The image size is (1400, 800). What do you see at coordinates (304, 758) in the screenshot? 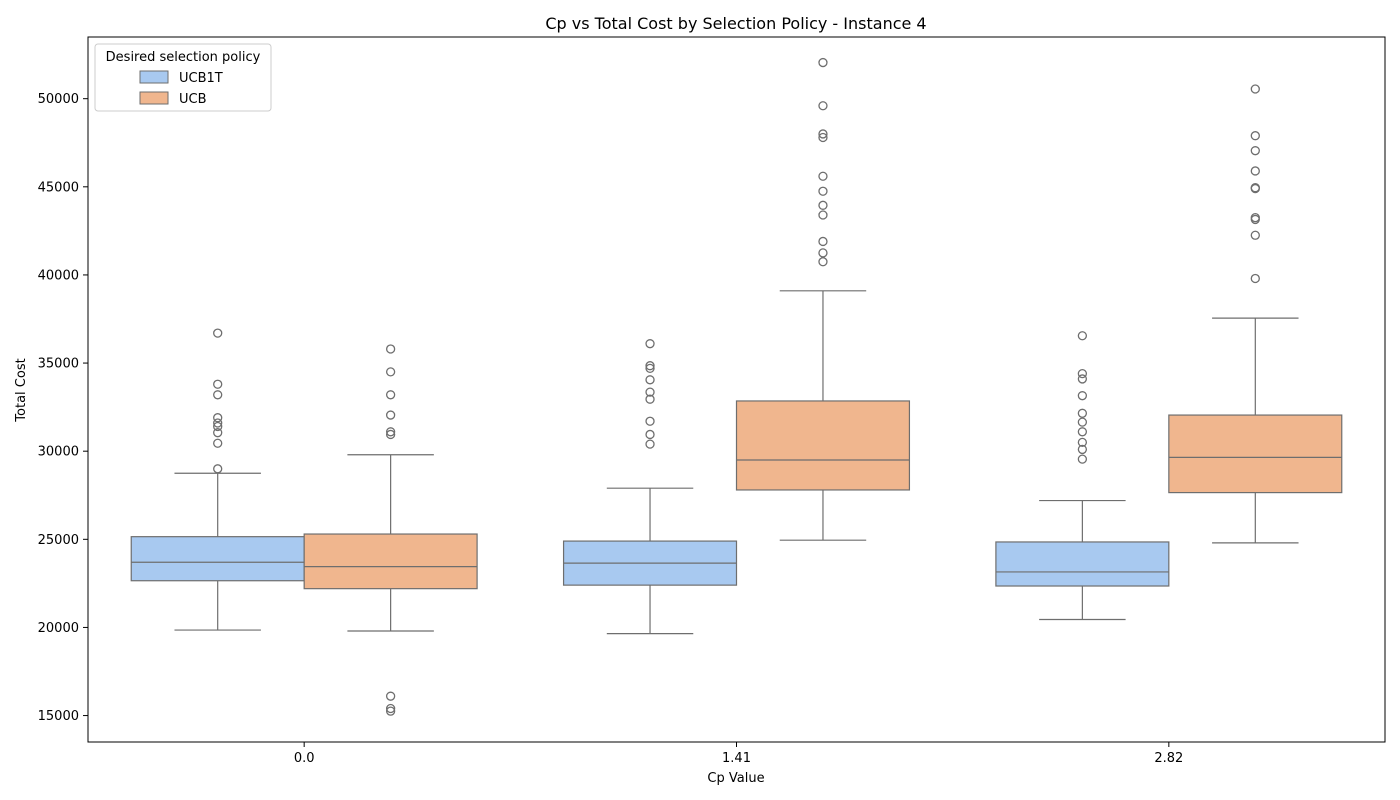
I see `x-tick-label: 0.0` at bounding box center [304, 758].